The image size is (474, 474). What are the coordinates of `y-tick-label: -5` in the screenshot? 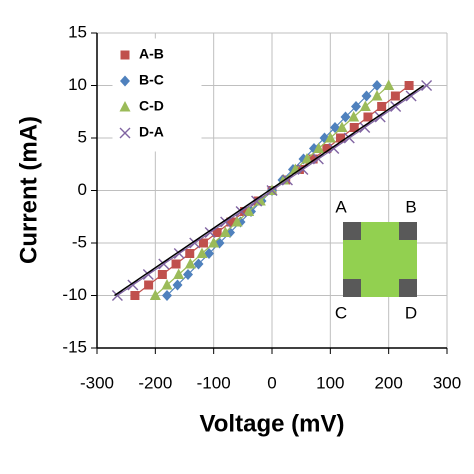 It's located at (79, 241).